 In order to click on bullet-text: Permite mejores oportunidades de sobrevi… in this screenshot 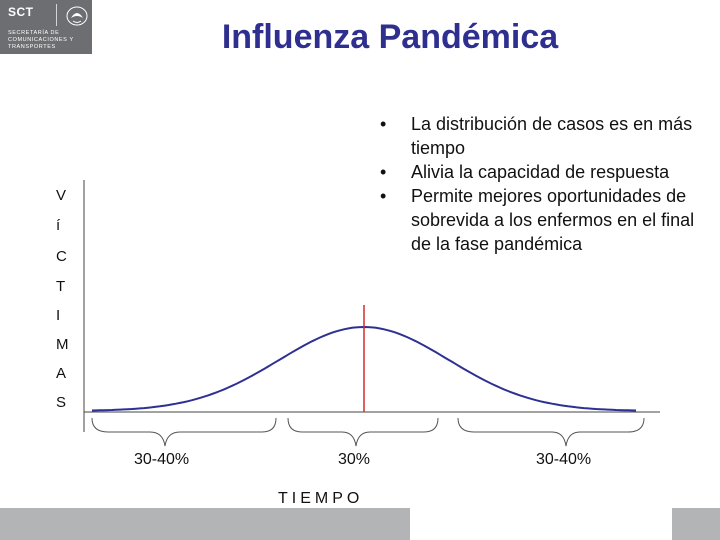, I will do `click(553, 220)`.